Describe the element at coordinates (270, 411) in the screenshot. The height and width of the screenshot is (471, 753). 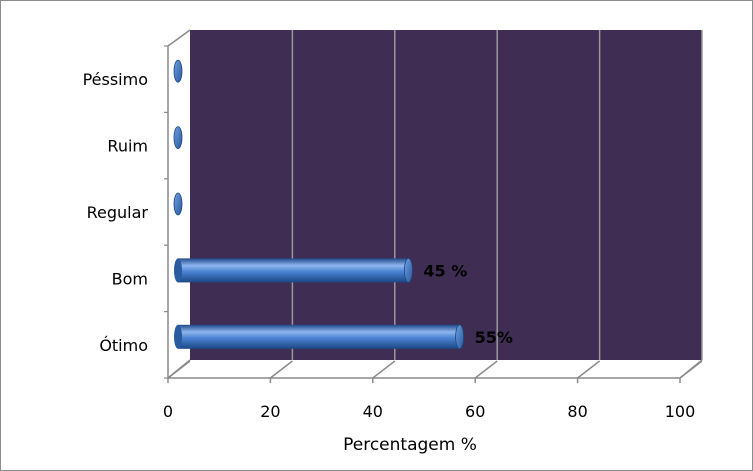
I see `x-tick-label: 20` at that location.